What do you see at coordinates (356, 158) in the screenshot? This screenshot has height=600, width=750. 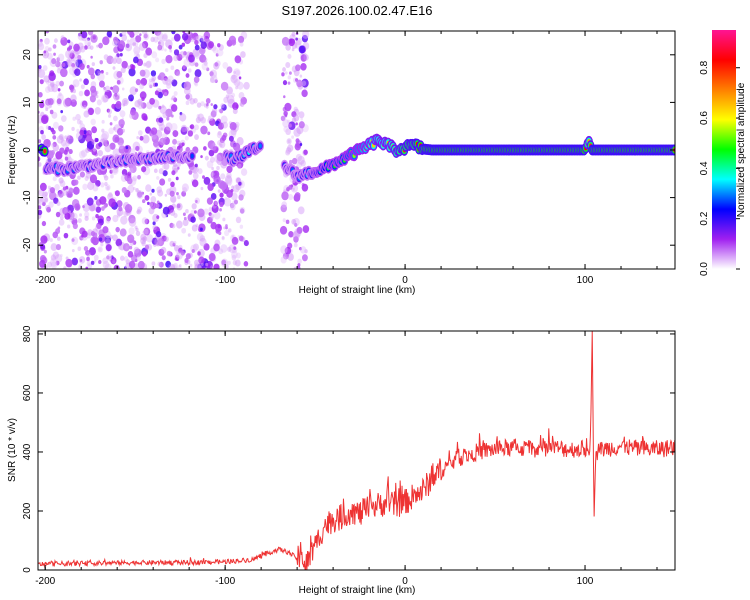 I see `spectral-ridge` at bounding box center [356, 158].